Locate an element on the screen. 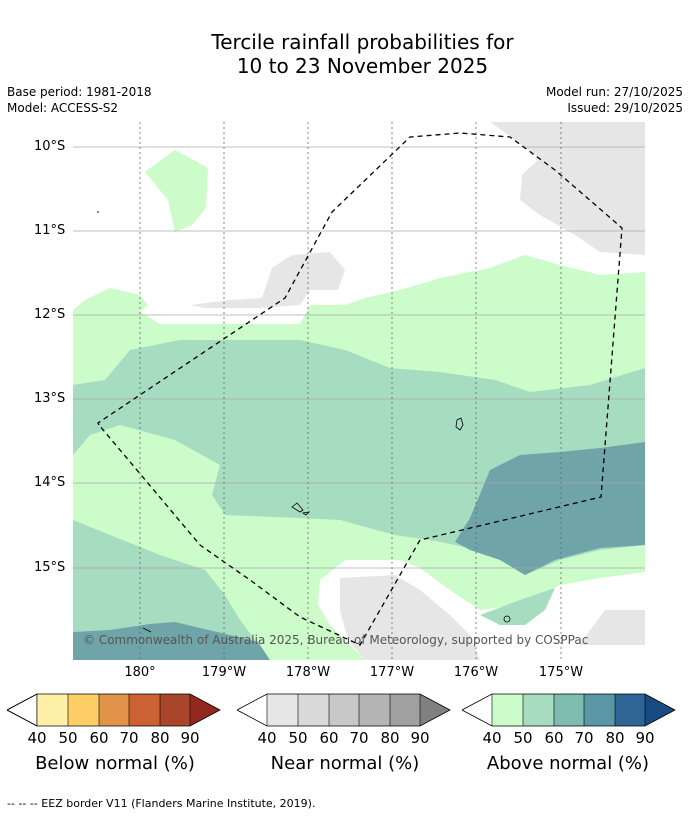  lon-label-176w: 176°W is located at coordinates (476, 672).